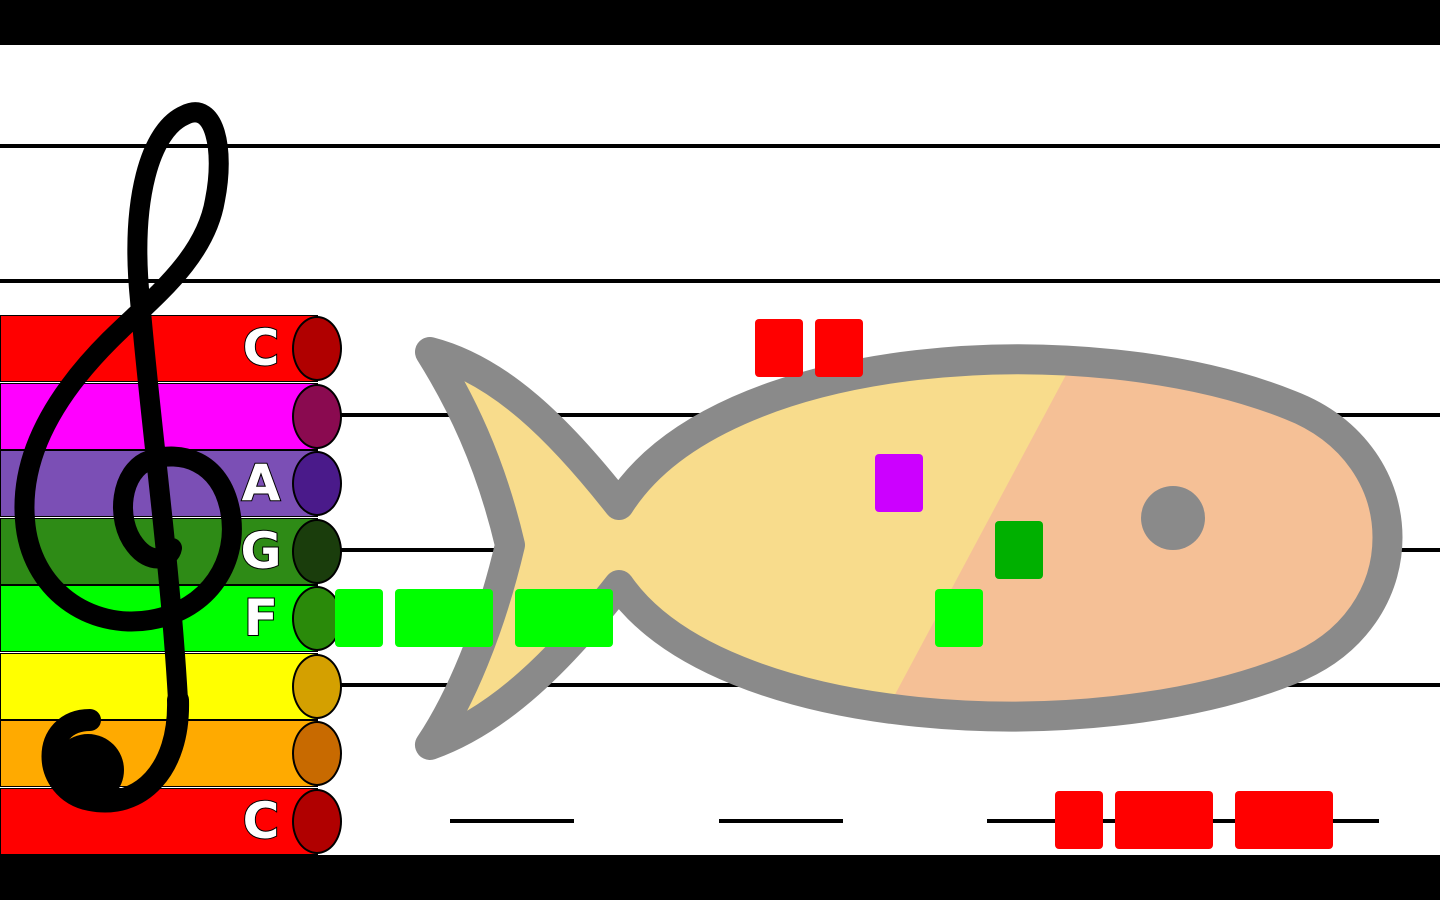 Image resolution: width=1440 pixels, height=900 pixels. I want to click on key-cap-c-high, so click(317, 348).